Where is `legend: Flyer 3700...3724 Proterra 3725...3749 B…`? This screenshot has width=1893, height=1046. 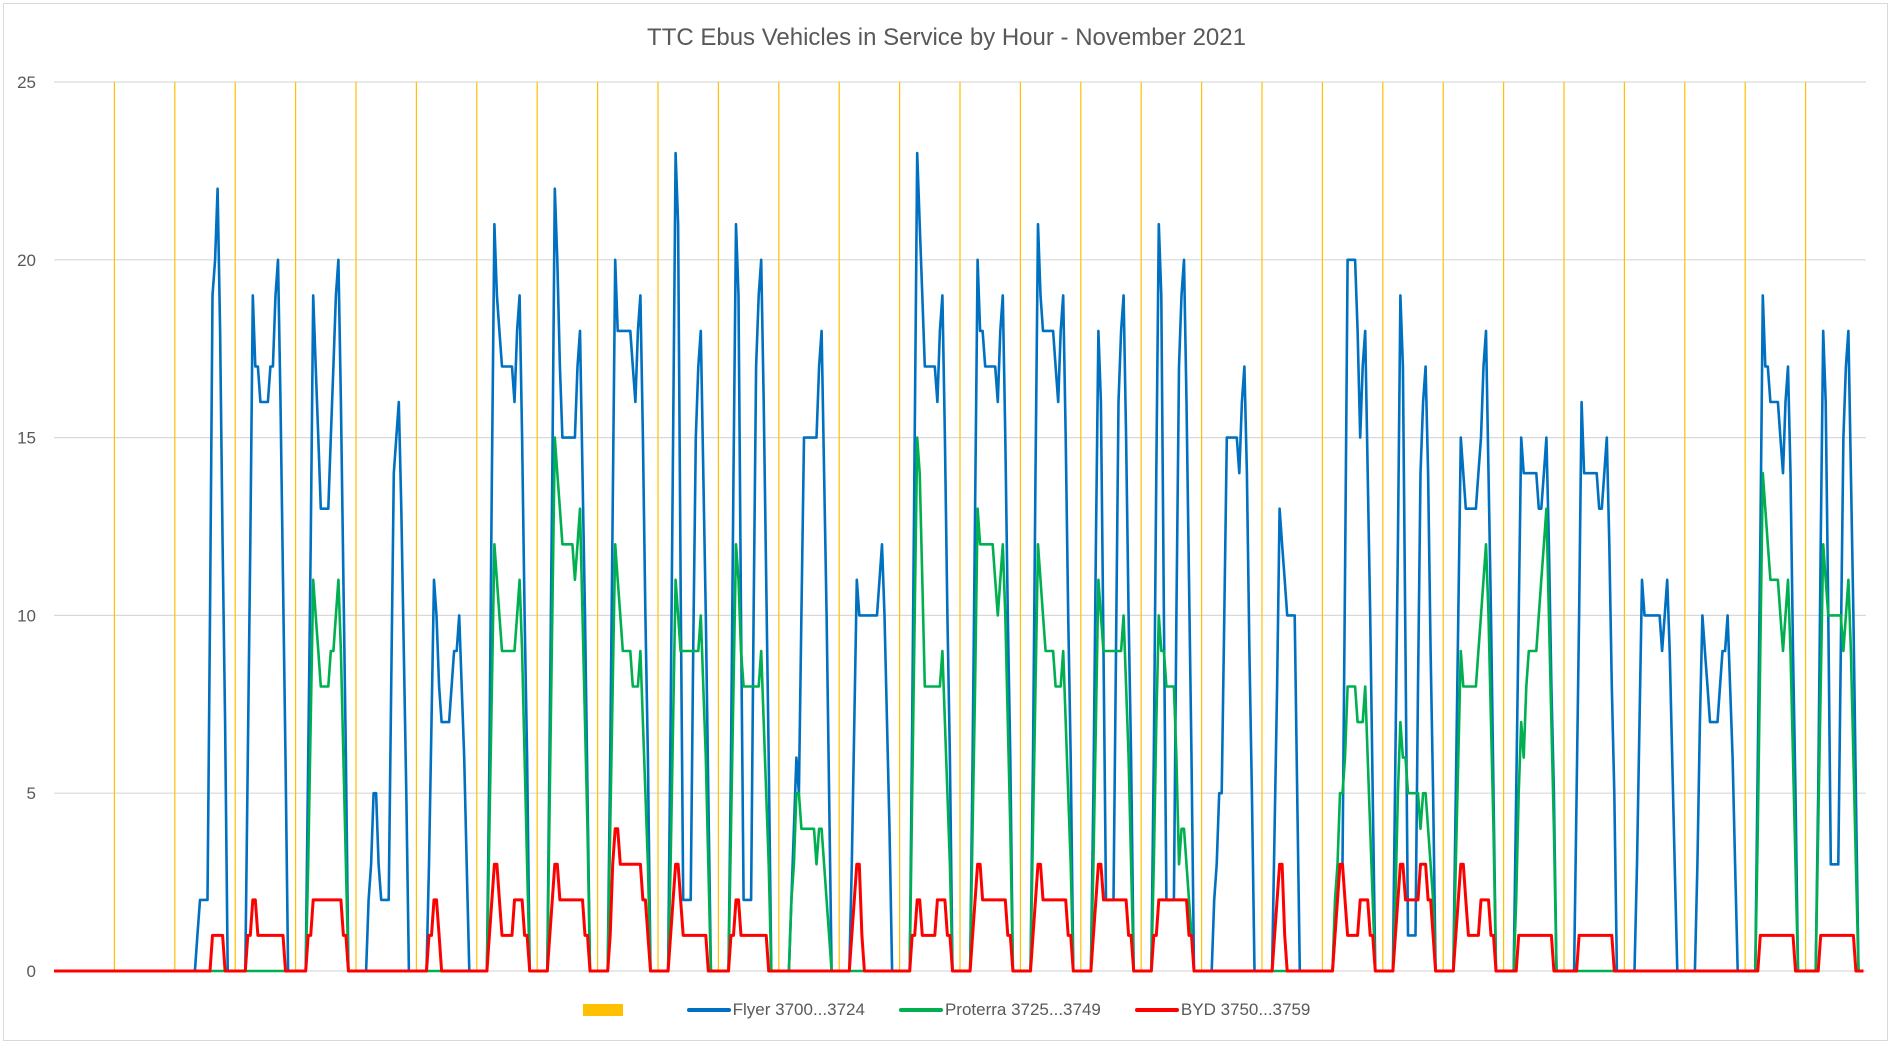
legend: Flyer 3700...3724 Proterra 3725...3749 B… is located at coordinates (946, 1010).